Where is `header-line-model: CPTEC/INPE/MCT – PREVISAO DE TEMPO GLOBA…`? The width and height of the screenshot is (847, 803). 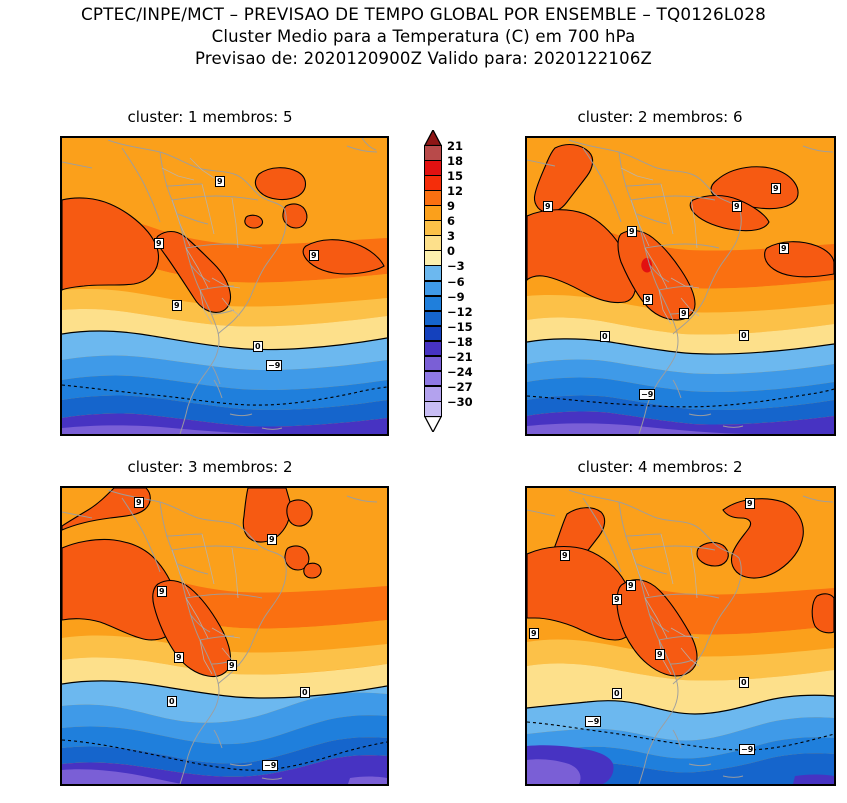 header-line-model: CPTEC/INPE/MCT – PREVISAO DE TEMPO GLOBA… is located at coordinates (423, 14).